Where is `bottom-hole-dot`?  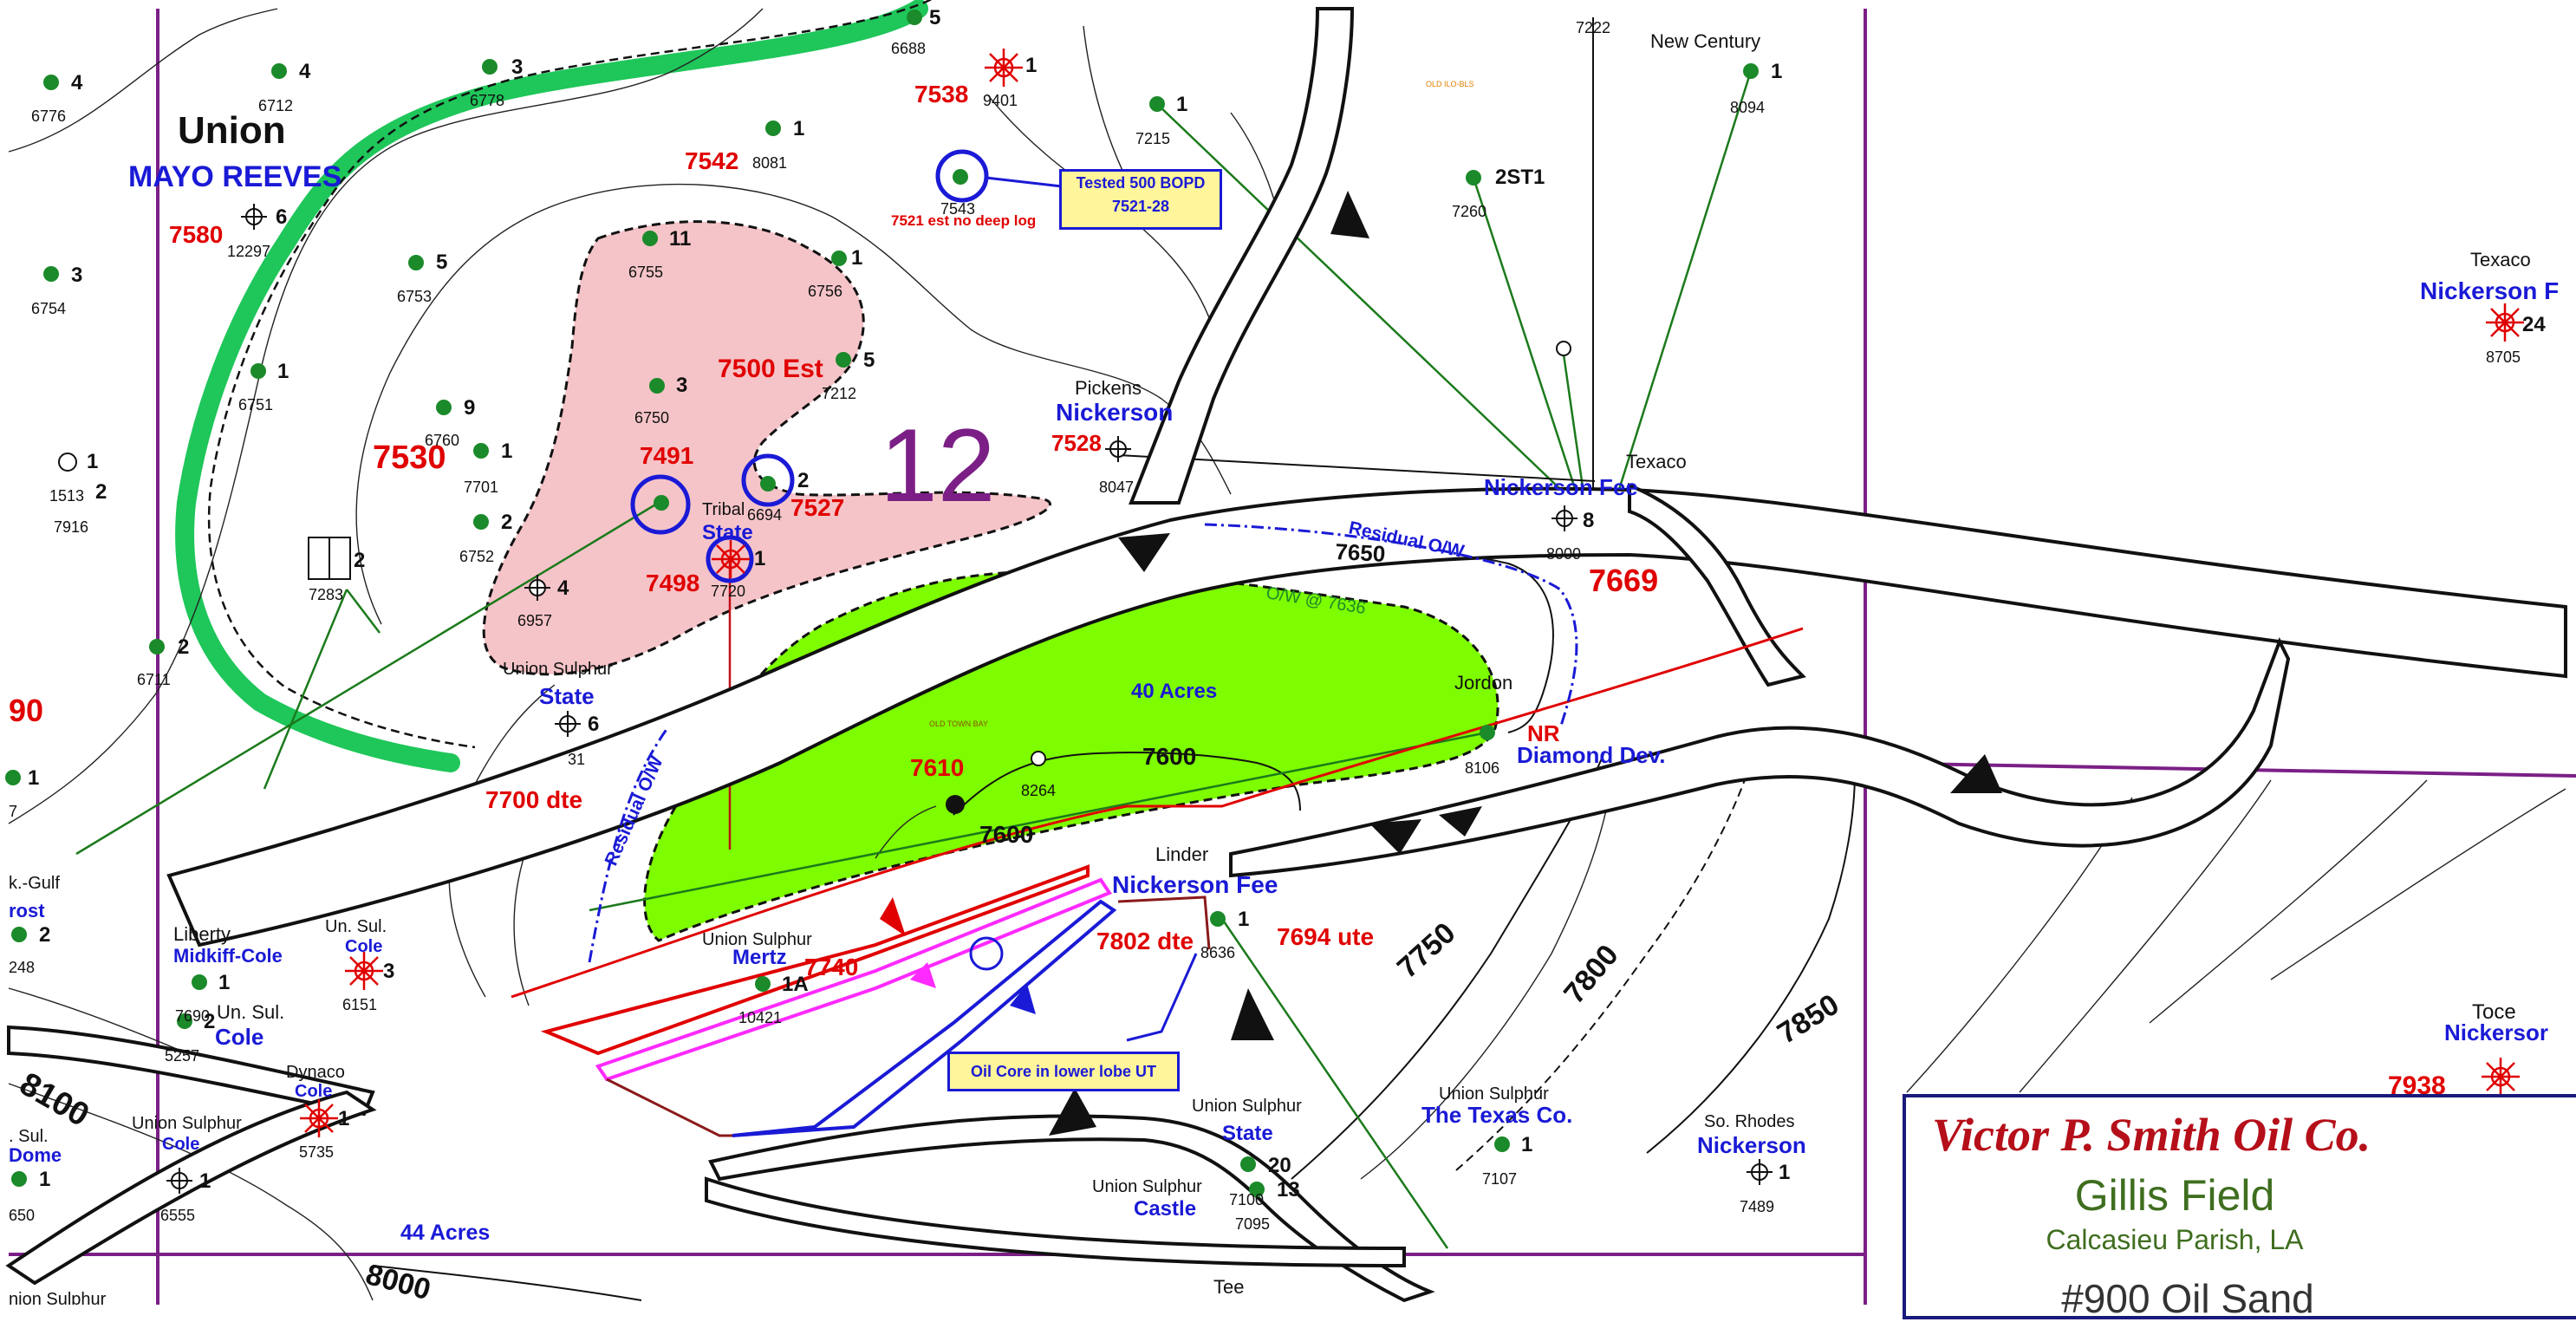 bottom-hole-dot is located at coordinates (956, 804).